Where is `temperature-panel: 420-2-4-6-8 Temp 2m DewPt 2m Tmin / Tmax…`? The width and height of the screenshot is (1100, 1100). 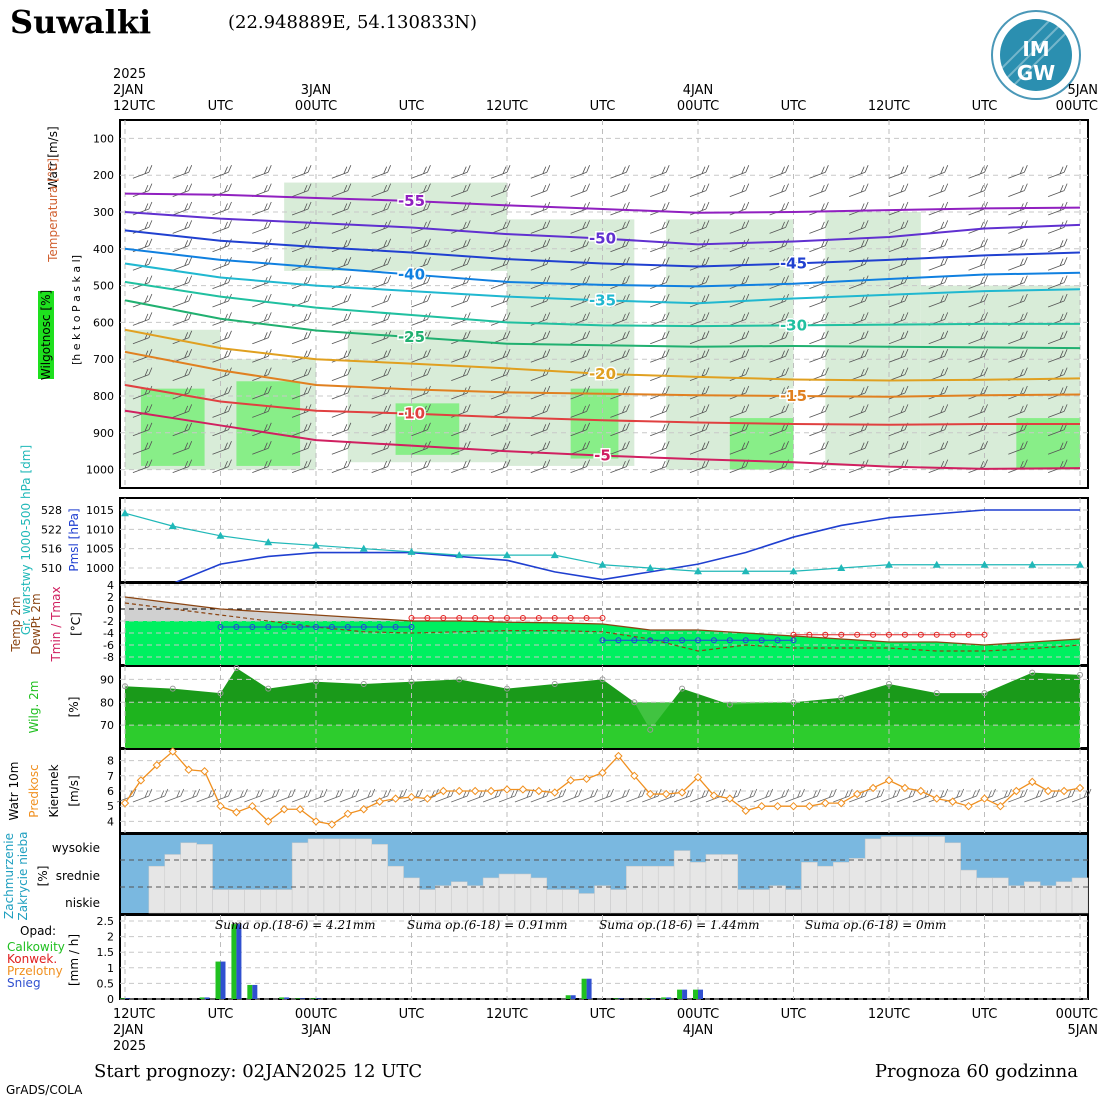
temperature-panel: 420-2-4-6-8 Temp 2m DewPt 2m Tmin / Tmax… is located at coordinates (549, 622).